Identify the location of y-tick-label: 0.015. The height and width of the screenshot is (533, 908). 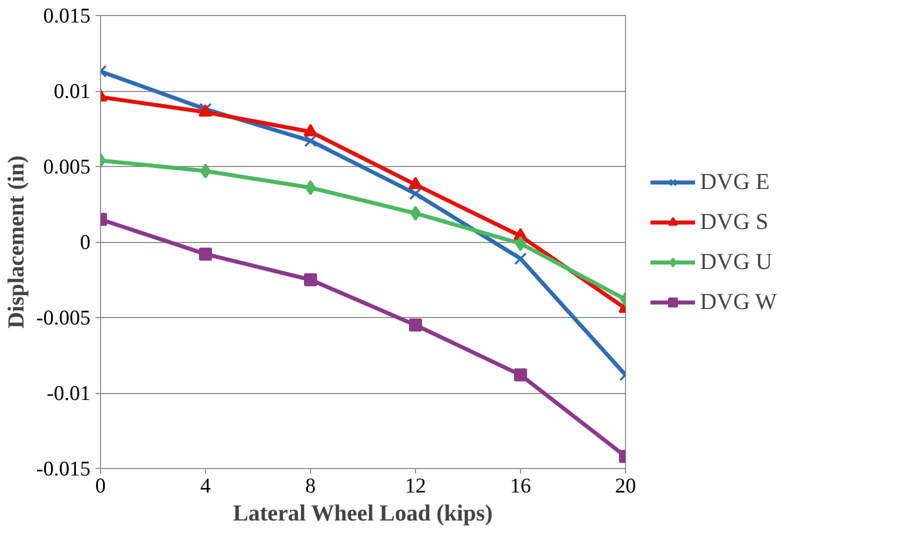
(66, 16).